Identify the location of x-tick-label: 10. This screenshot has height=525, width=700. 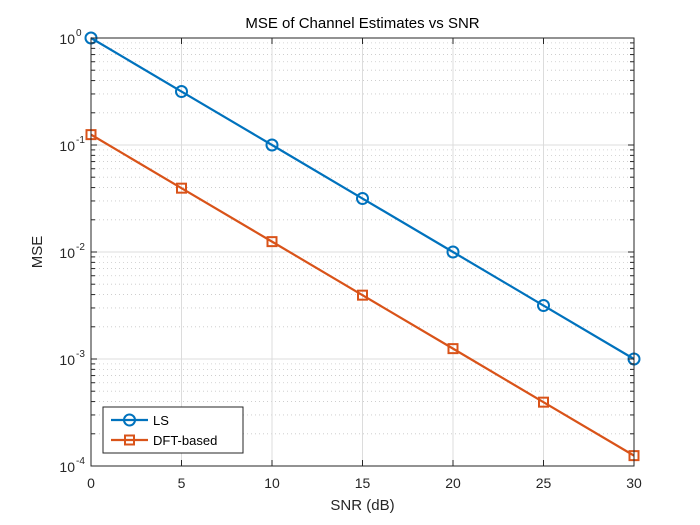
(272, 483).